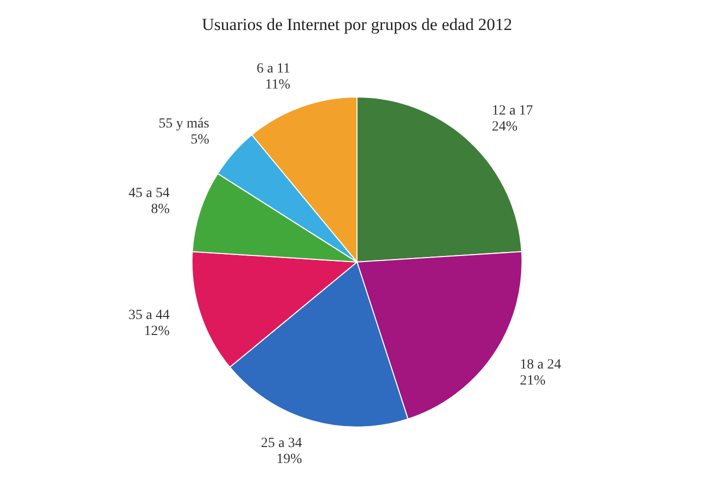  Describe the element at coordinates (184, 124) in the screenshot. I see `slice-label: 55 y más` at that location.